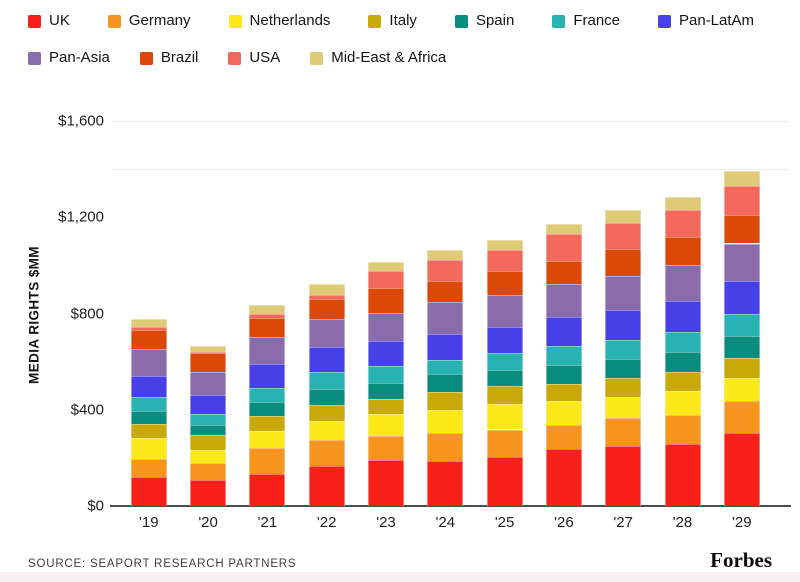  Describe the element at coordinates (386, 300) in the screenshot. I see `bar-23-segment-brazil` at that location.